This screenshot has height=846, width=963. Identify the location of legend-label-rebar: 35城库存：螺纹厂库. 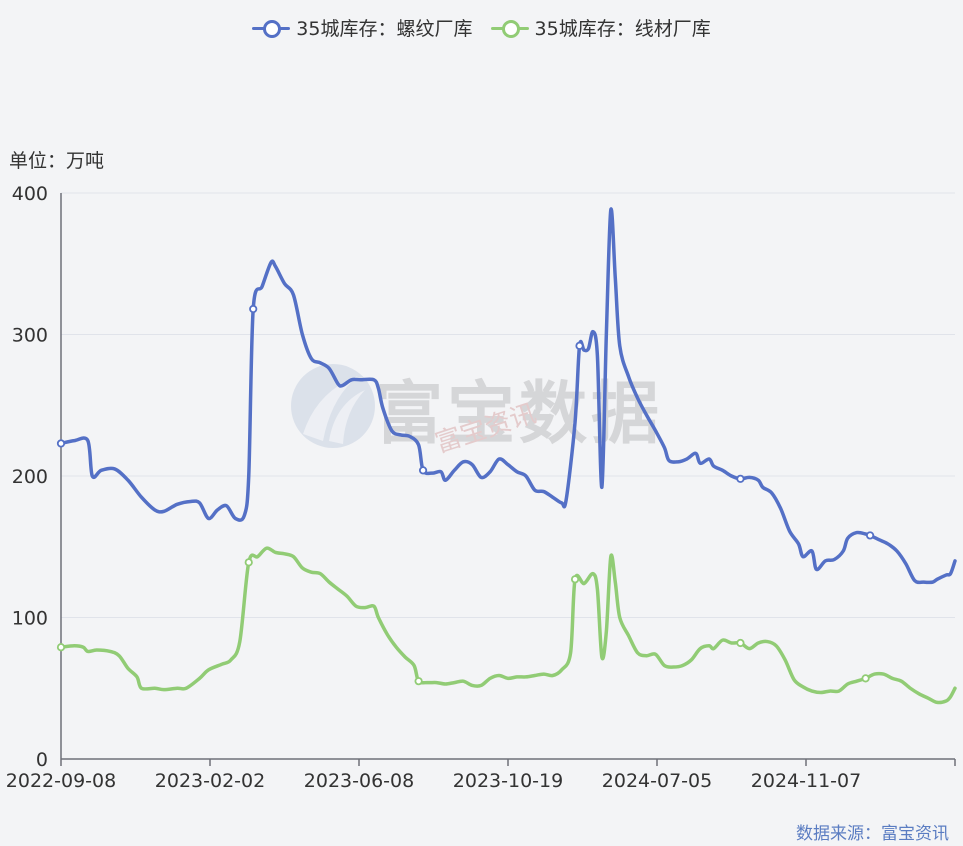
(384, 29).